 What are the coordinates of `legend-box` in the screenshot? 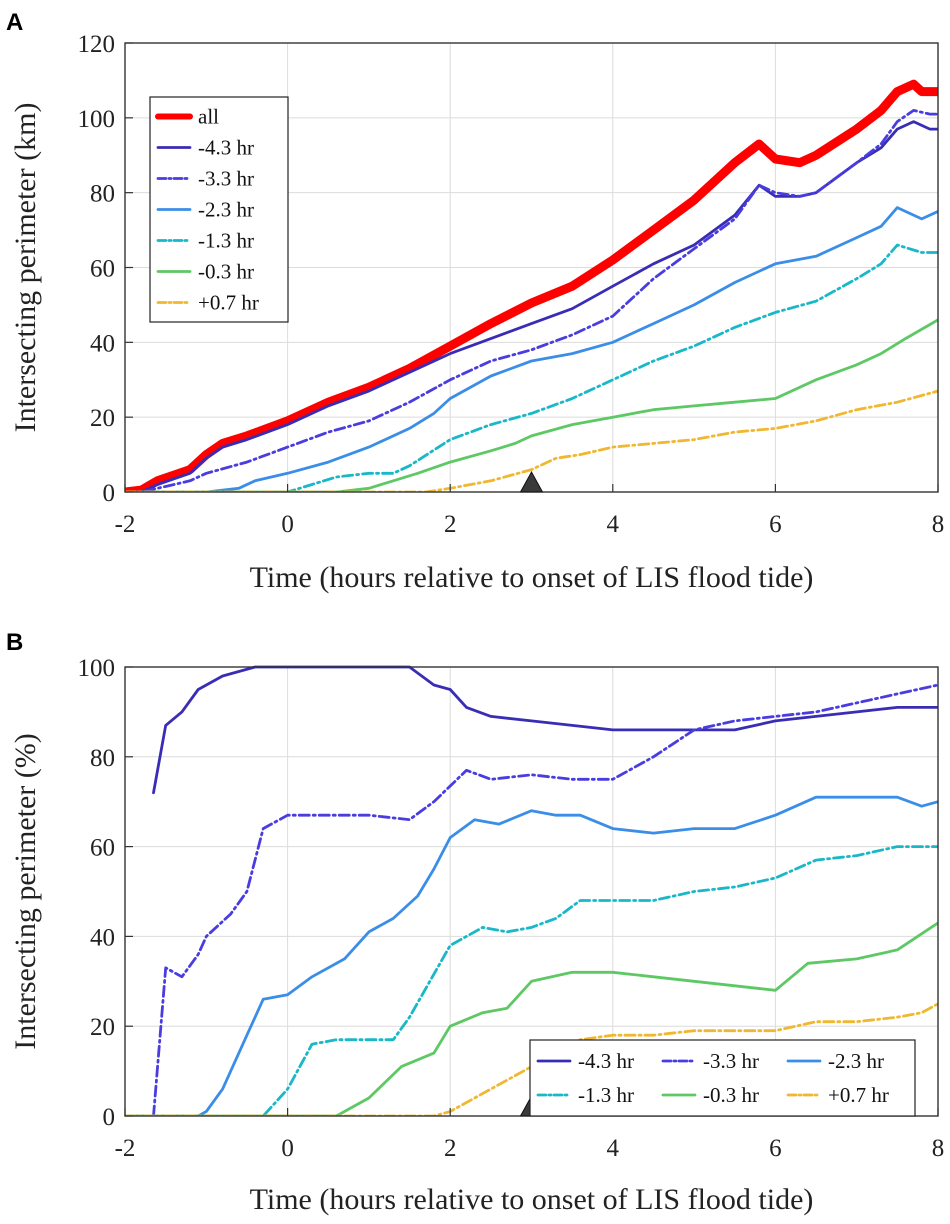 It's located at (722, 1078).